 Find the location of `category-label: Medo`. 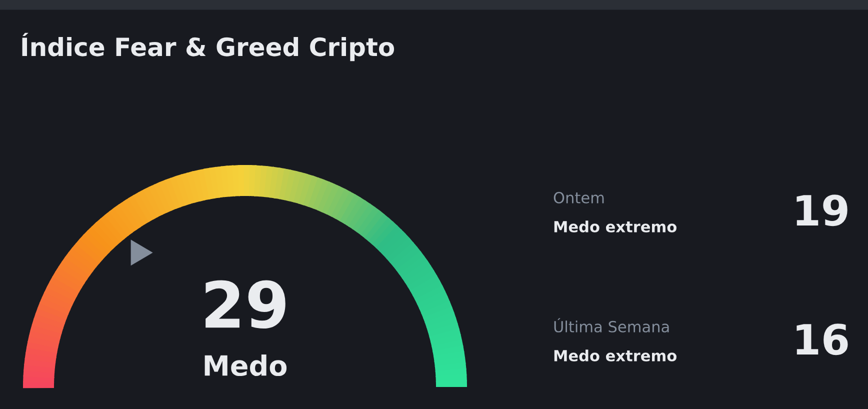

category-label: Medo is located at coordinates (245, 365).